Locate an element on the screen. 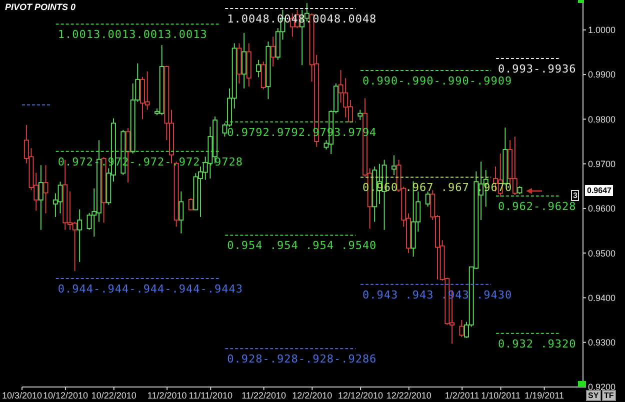 This screenshot has width=625, height=402. annotation: 0.993-.9936 is located at coordinates (537, 69).